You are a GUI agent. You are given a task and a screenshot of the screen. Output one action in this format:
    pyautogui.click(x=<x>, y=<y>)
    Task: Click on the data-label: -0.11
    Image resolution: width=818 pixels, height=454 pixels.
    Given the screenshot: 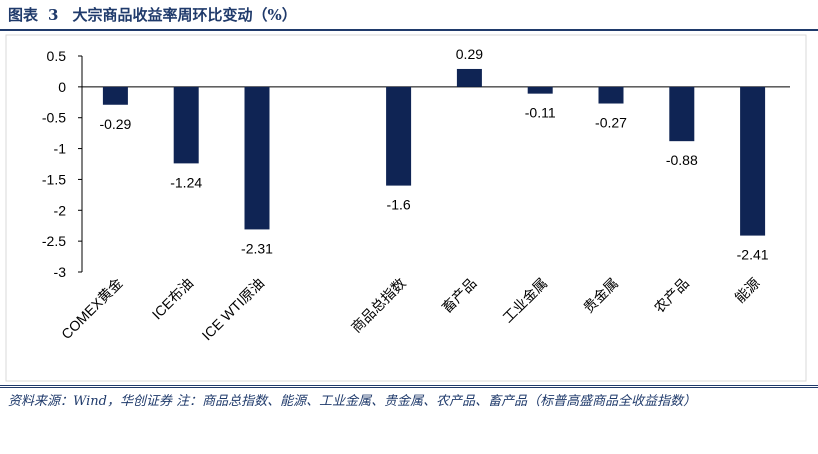 What is the action you would take?
    pyautogui.click(x=540, y=113)
    